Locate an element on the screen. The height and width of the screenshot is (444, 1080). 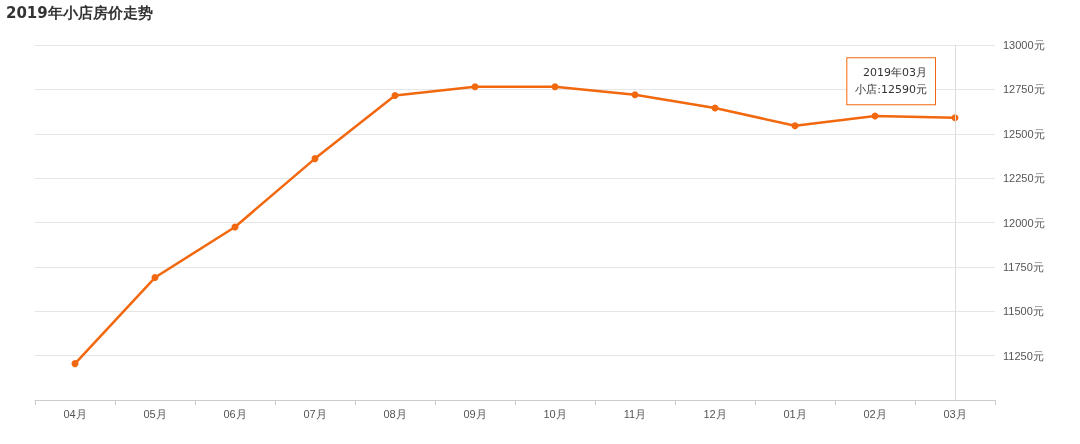
y-tick-label: 12750元 is located at coordinates (1024, 89).